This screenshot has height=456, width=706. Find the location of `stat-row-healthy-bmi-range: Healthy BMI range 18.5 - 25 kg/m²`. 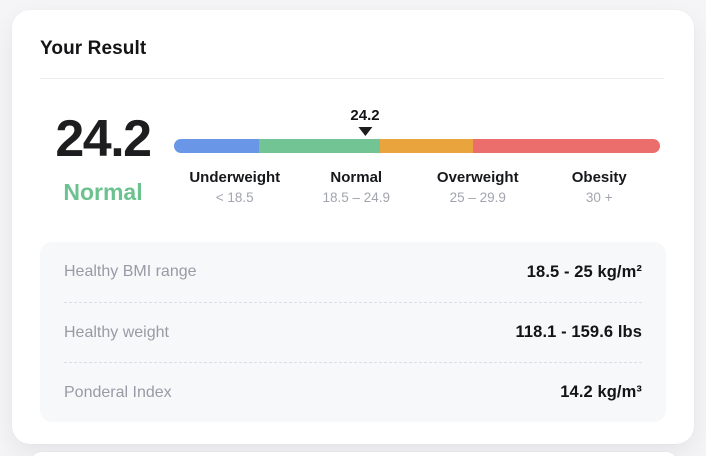

stat-row-healthy-bmi-range: Healthy BMI range 18.5 - 25 kg/m² is located at coordinates (353, 272).